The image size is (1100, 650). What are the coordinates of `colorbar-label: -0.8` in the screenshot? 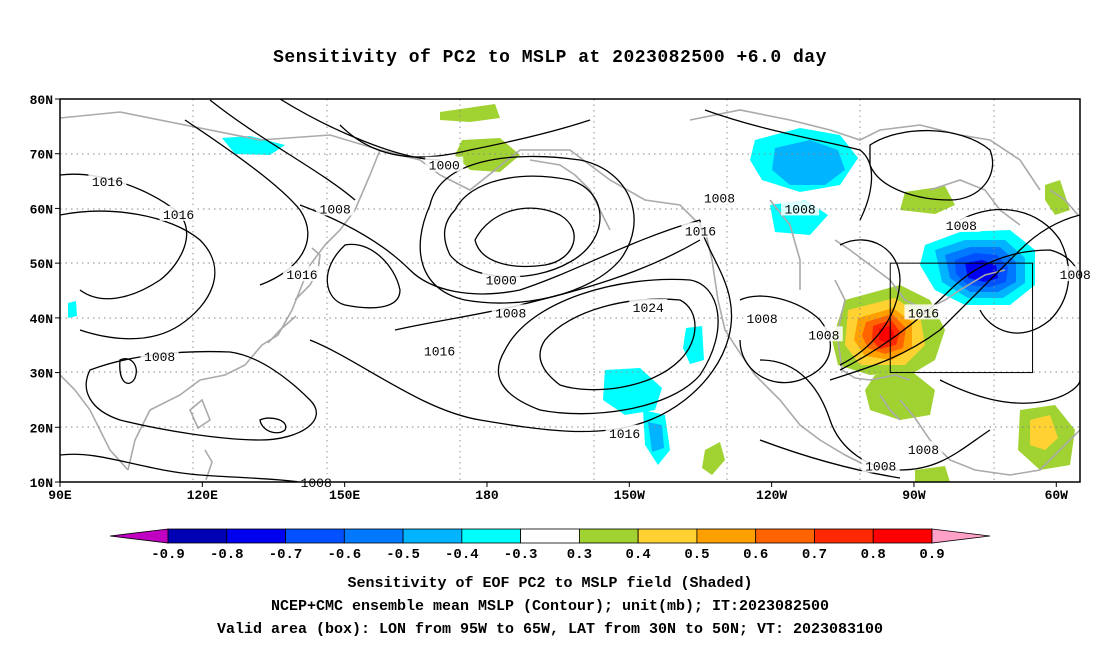 It's located at (227, 555).